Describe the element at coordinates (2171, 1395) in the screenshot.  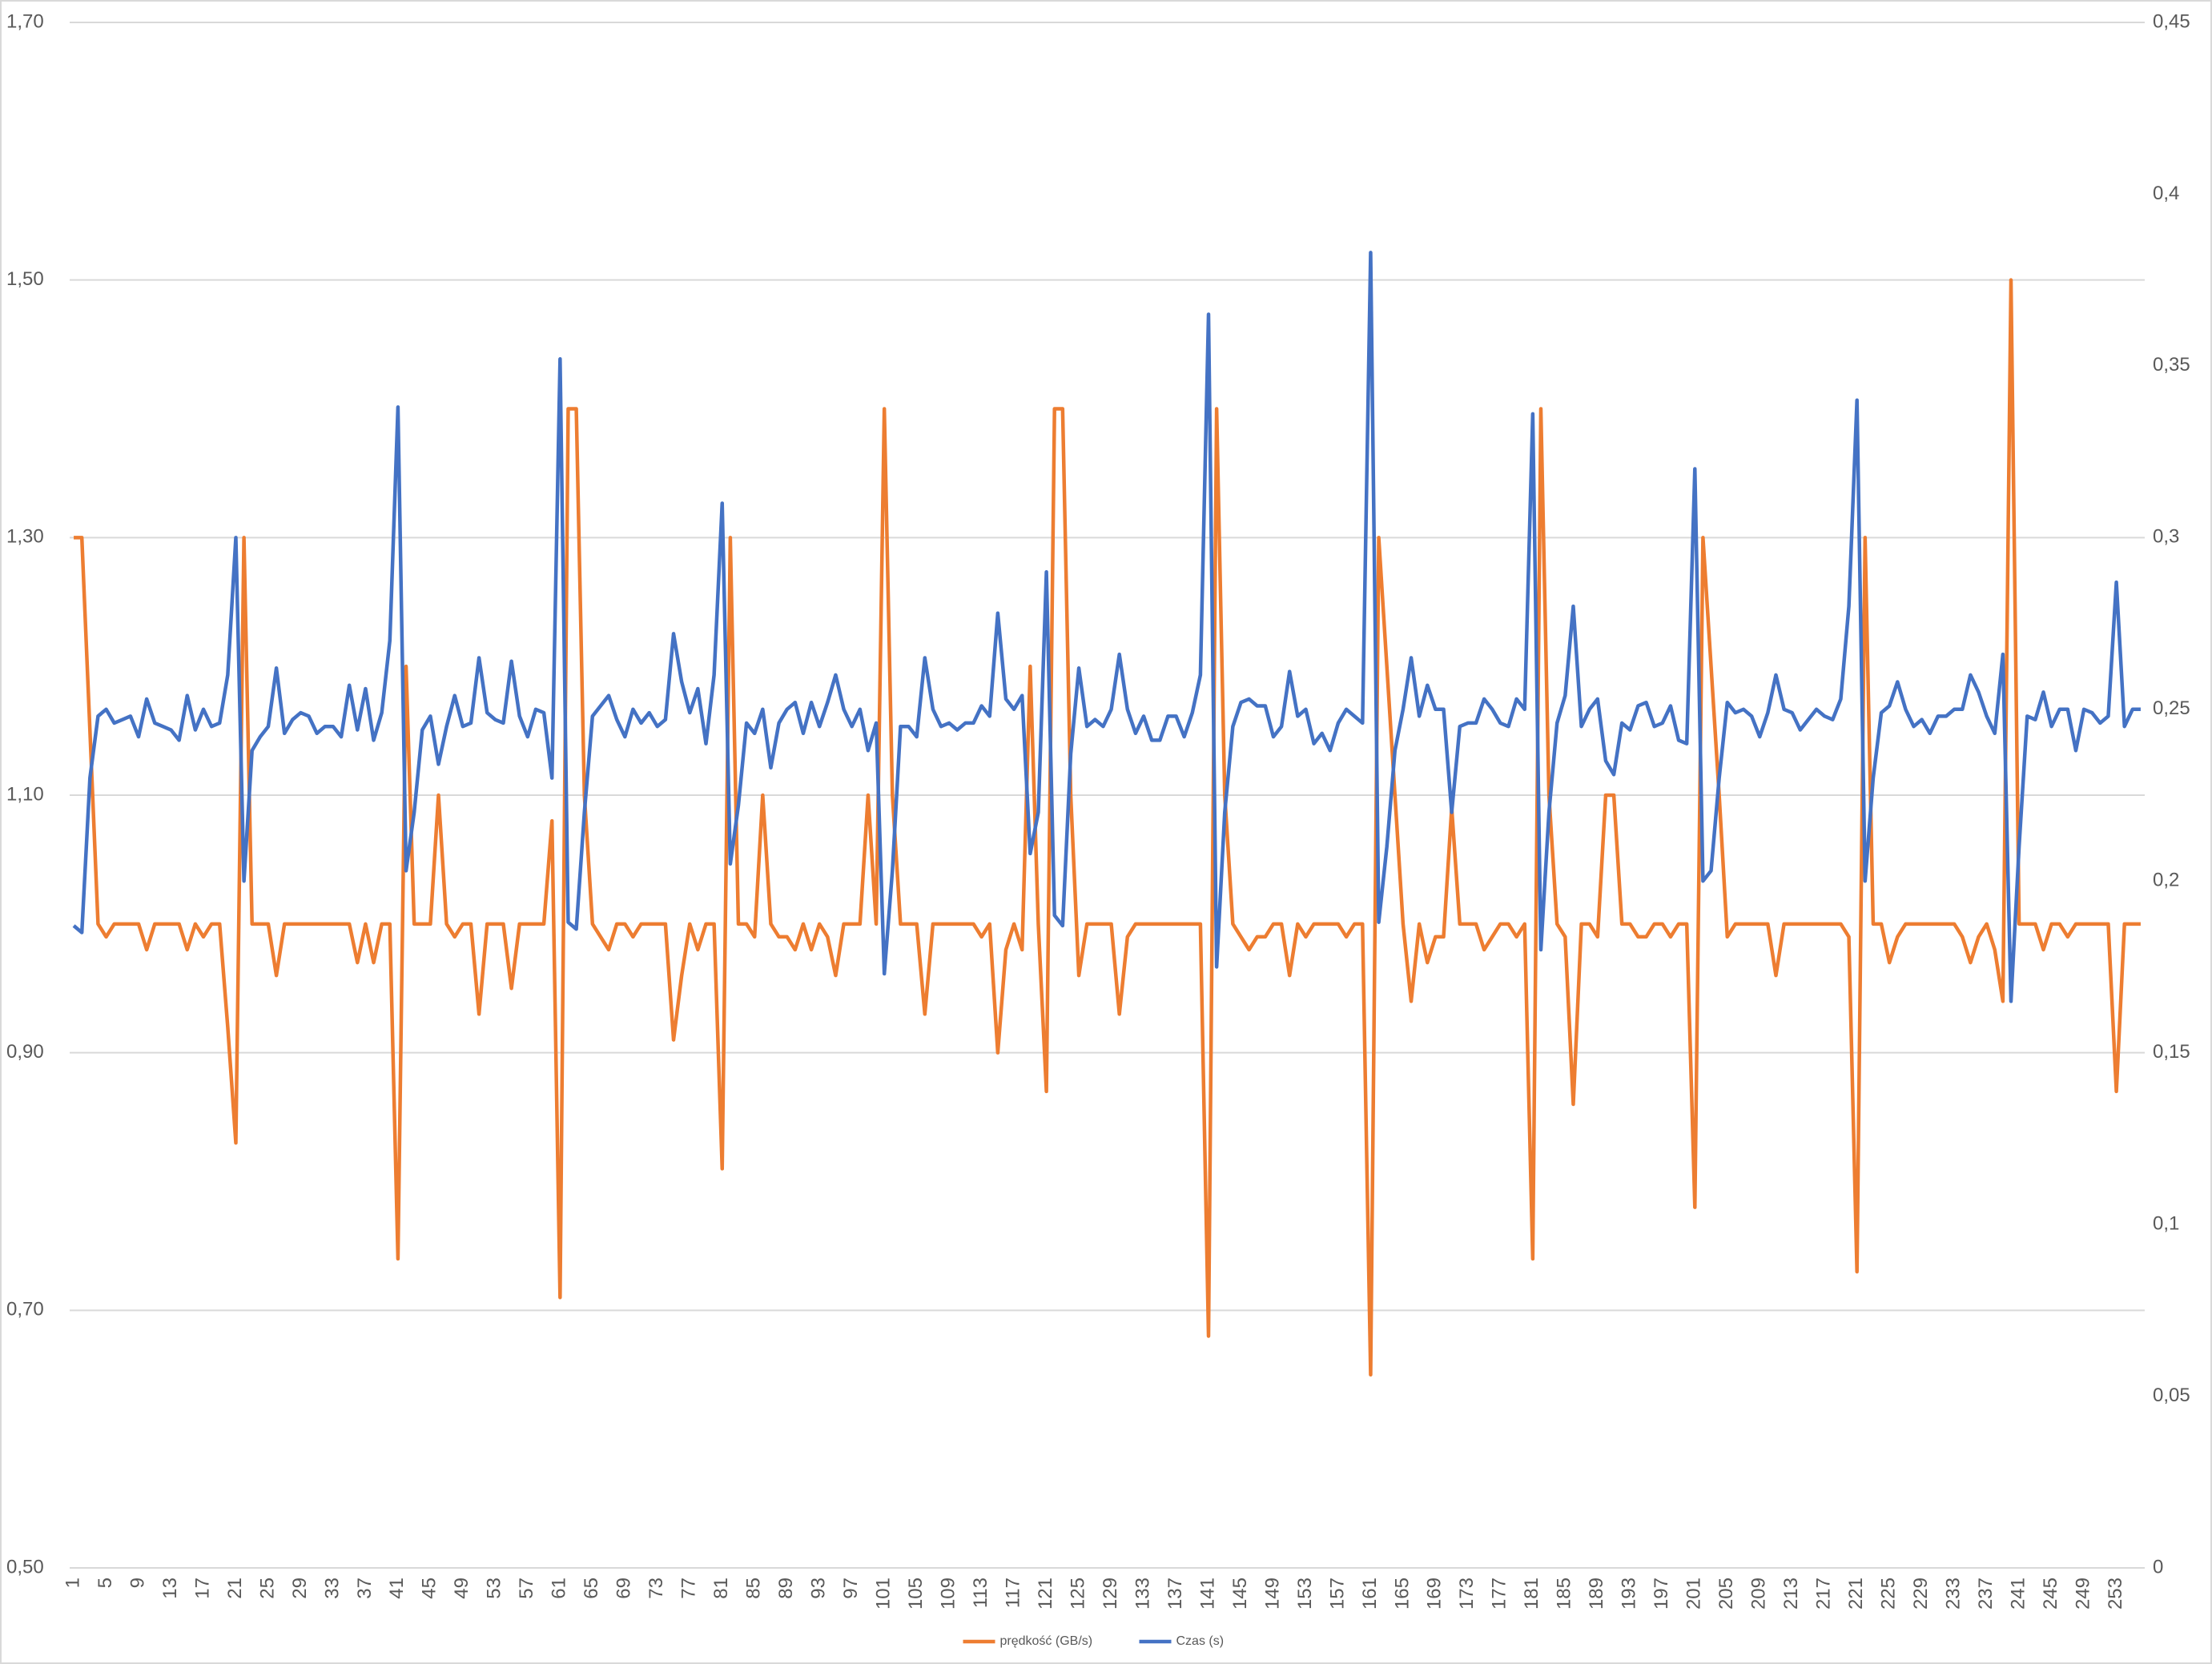
I see `y2-tick-label: 0,05` at that location.